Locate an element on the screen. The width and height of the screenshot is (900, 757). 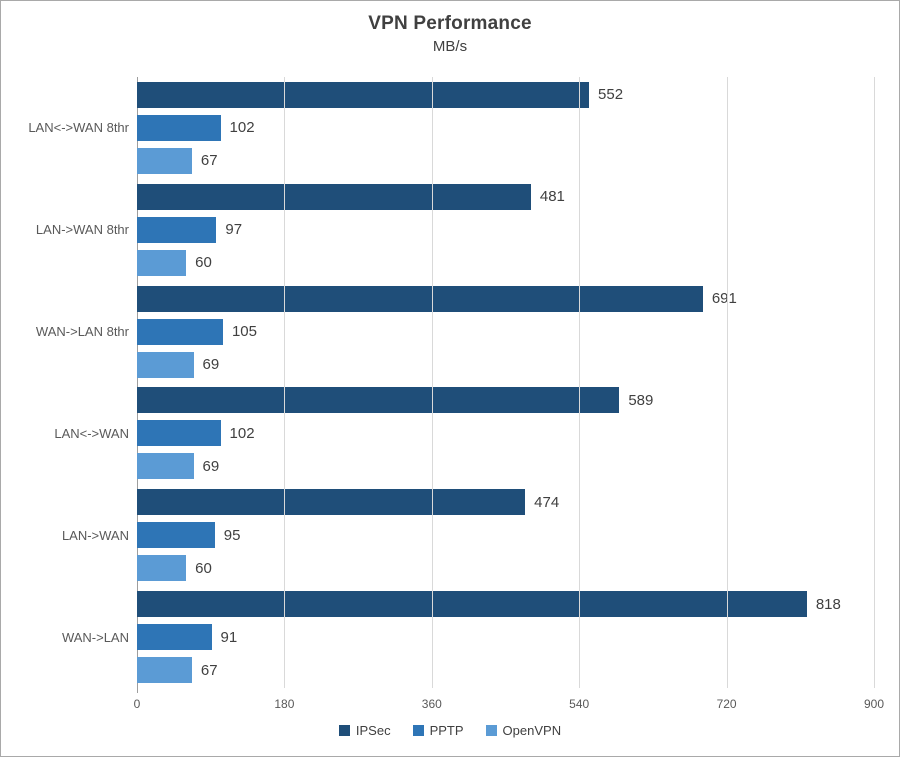
data-label-ipsec: 818 is located at coordinates (828, 604).